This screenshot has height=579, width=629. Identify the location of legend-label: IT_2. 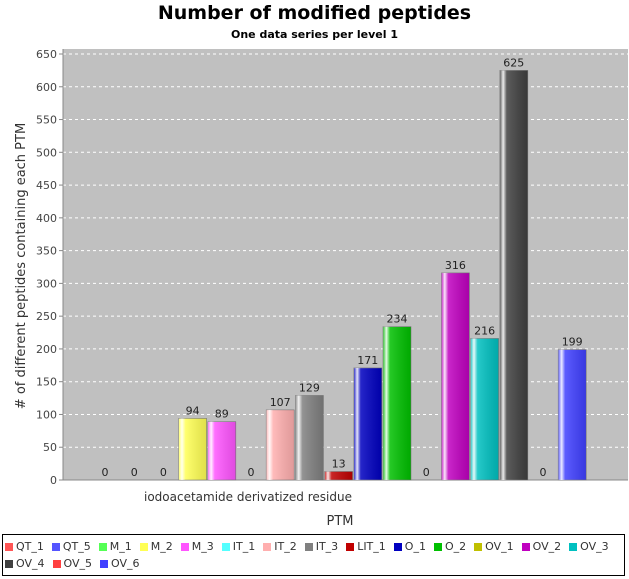
(285, 546).